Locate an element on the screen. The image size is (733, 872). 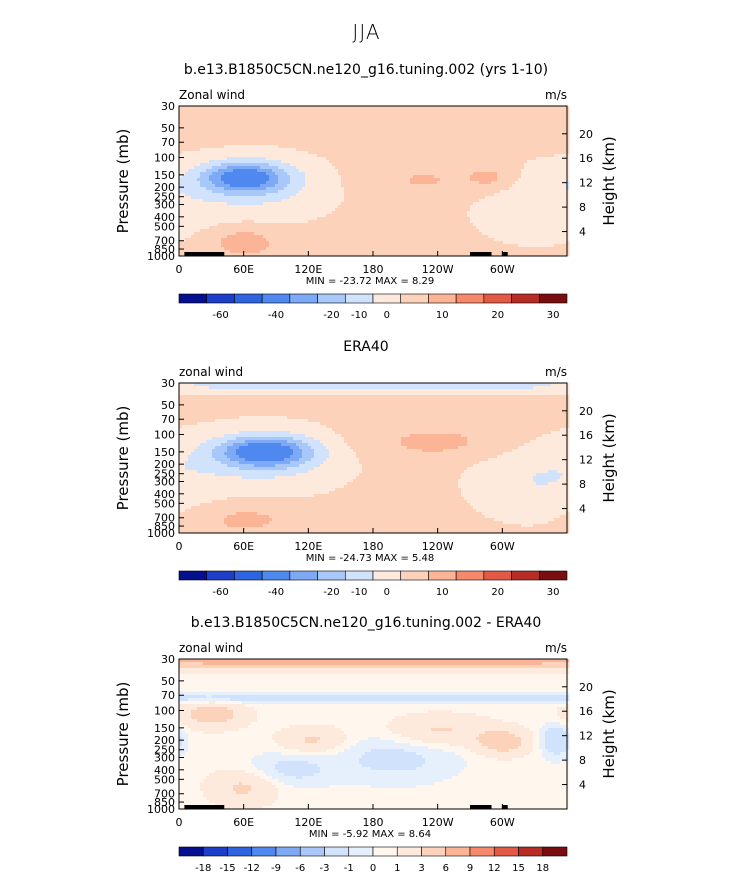
contour-fill is located at coordinates (374, 458).